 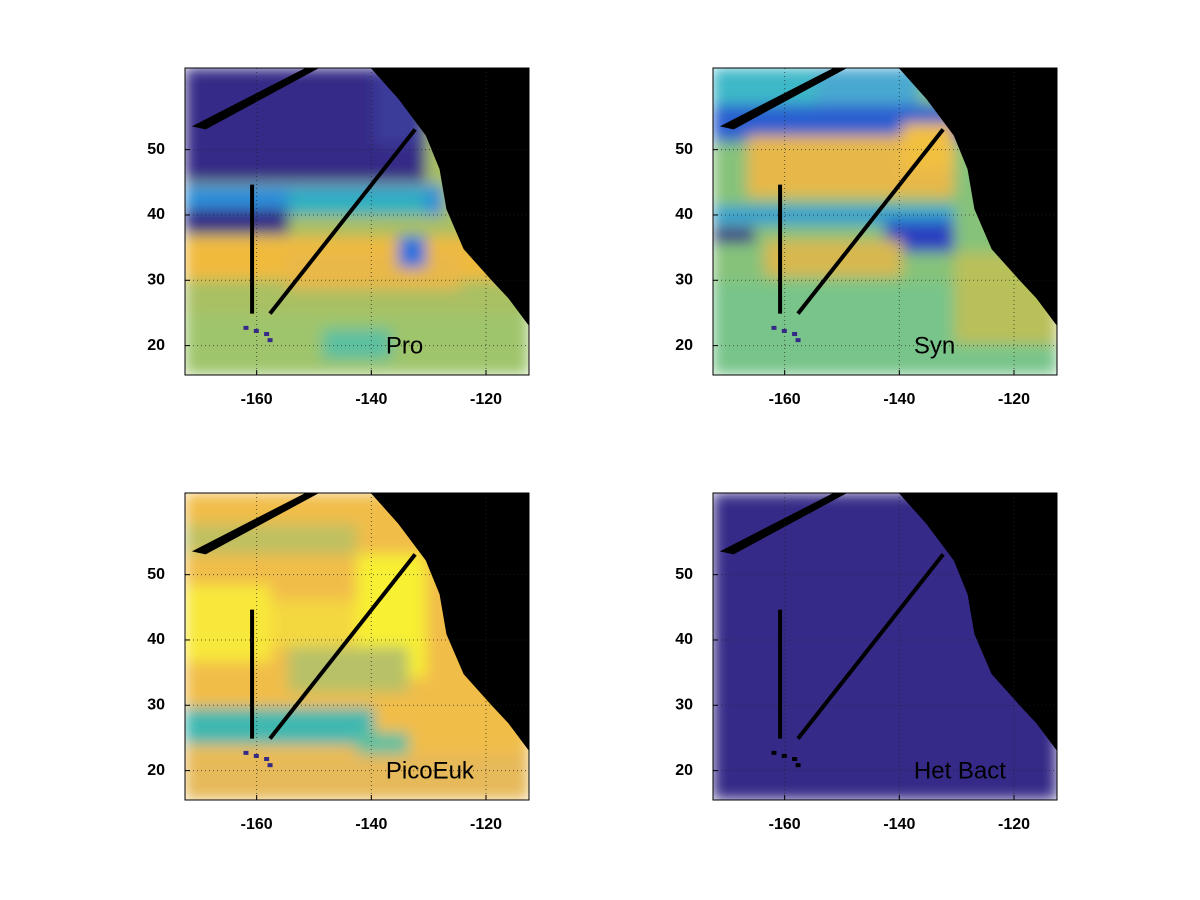 I want to click on map-panel: -160 -140 -120 20 30 40 50 PicoEuk, so click(x=338, y=662).